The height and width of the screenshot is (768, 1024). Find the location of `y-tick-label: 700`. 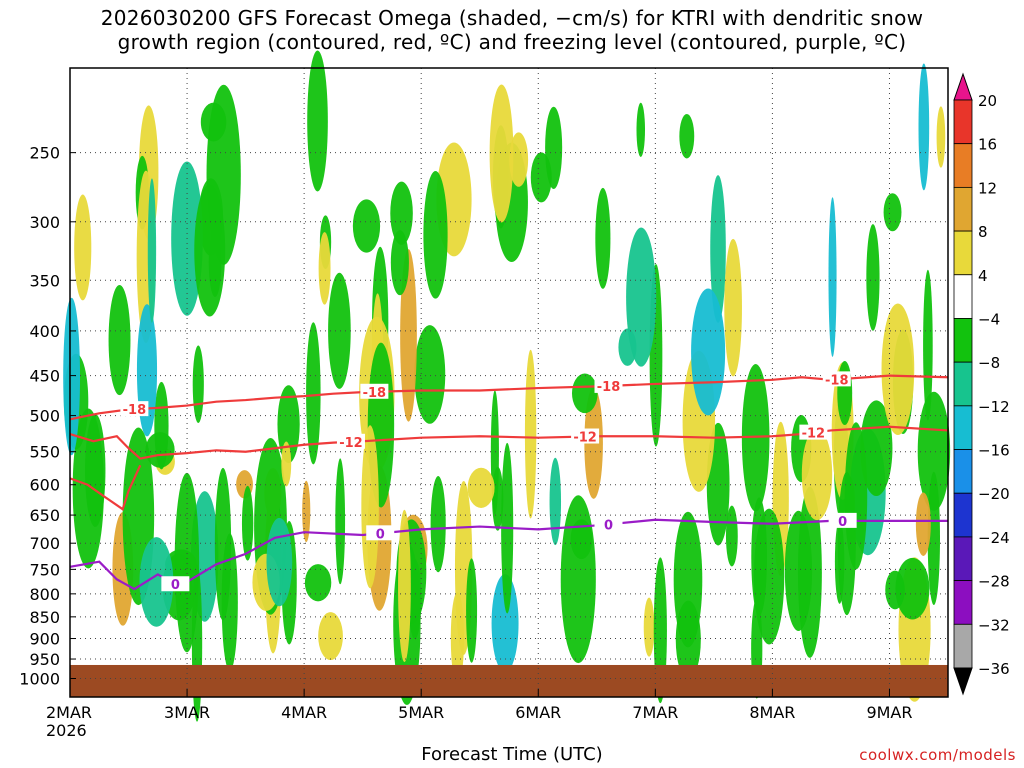

y-tick-label: 700 is located at coordinates (44, 543).